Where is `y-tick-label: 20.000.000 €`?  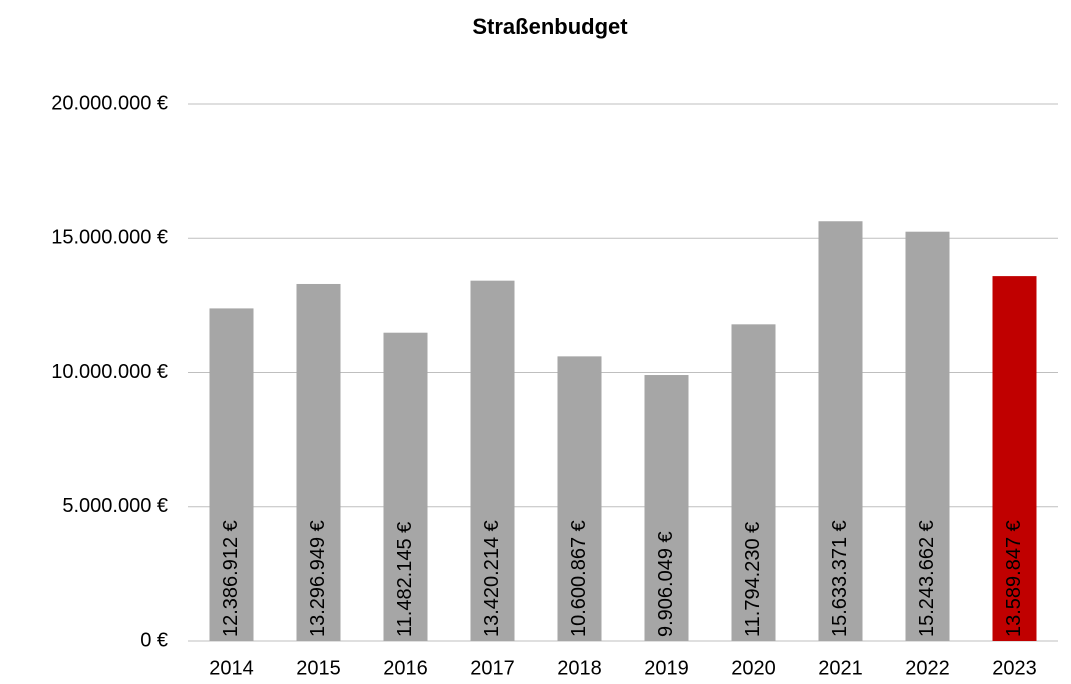 y-tick-label: 20.000.000 € is located at coordinates (109, 103).